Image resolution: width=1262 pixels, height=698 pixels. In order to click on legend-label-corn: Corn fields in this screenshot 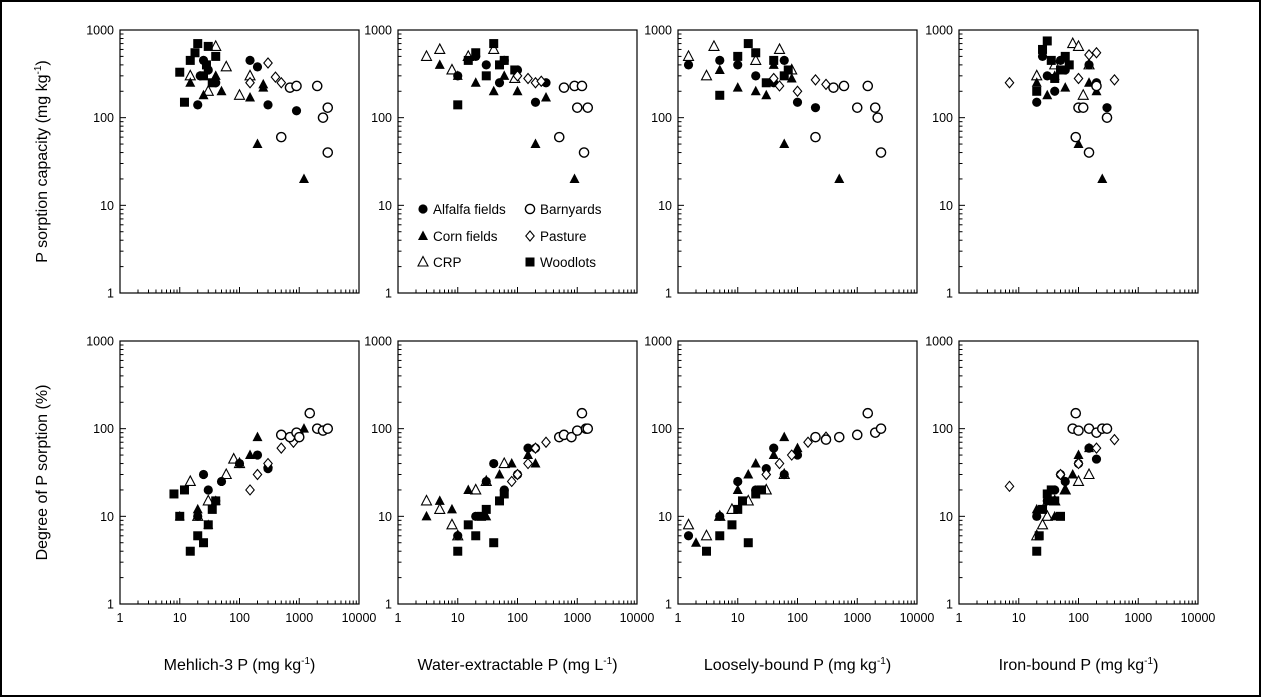, I will do `click(465, 236)`.